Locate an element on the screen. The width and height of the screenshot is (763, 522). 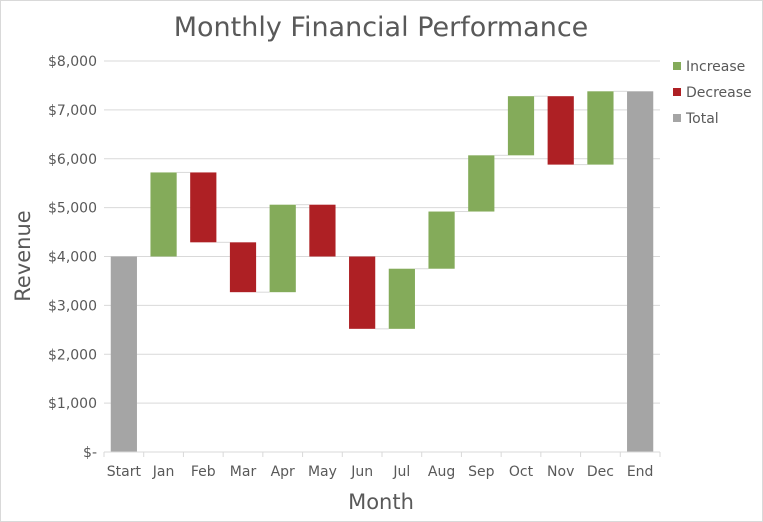
x-tick-label: Jan is located at coordinates (163, 472).